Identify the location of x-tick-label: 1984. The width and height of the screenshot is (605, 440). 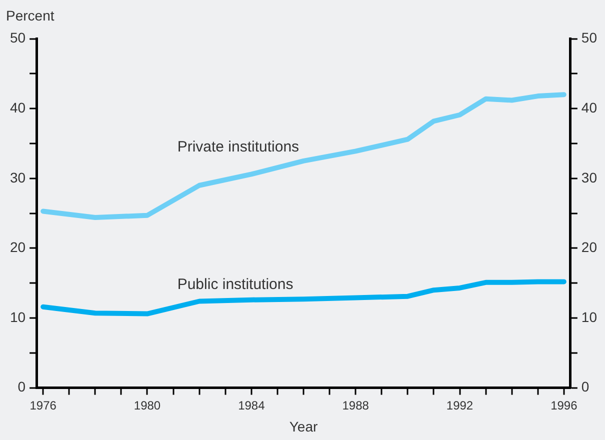
(252, 405).